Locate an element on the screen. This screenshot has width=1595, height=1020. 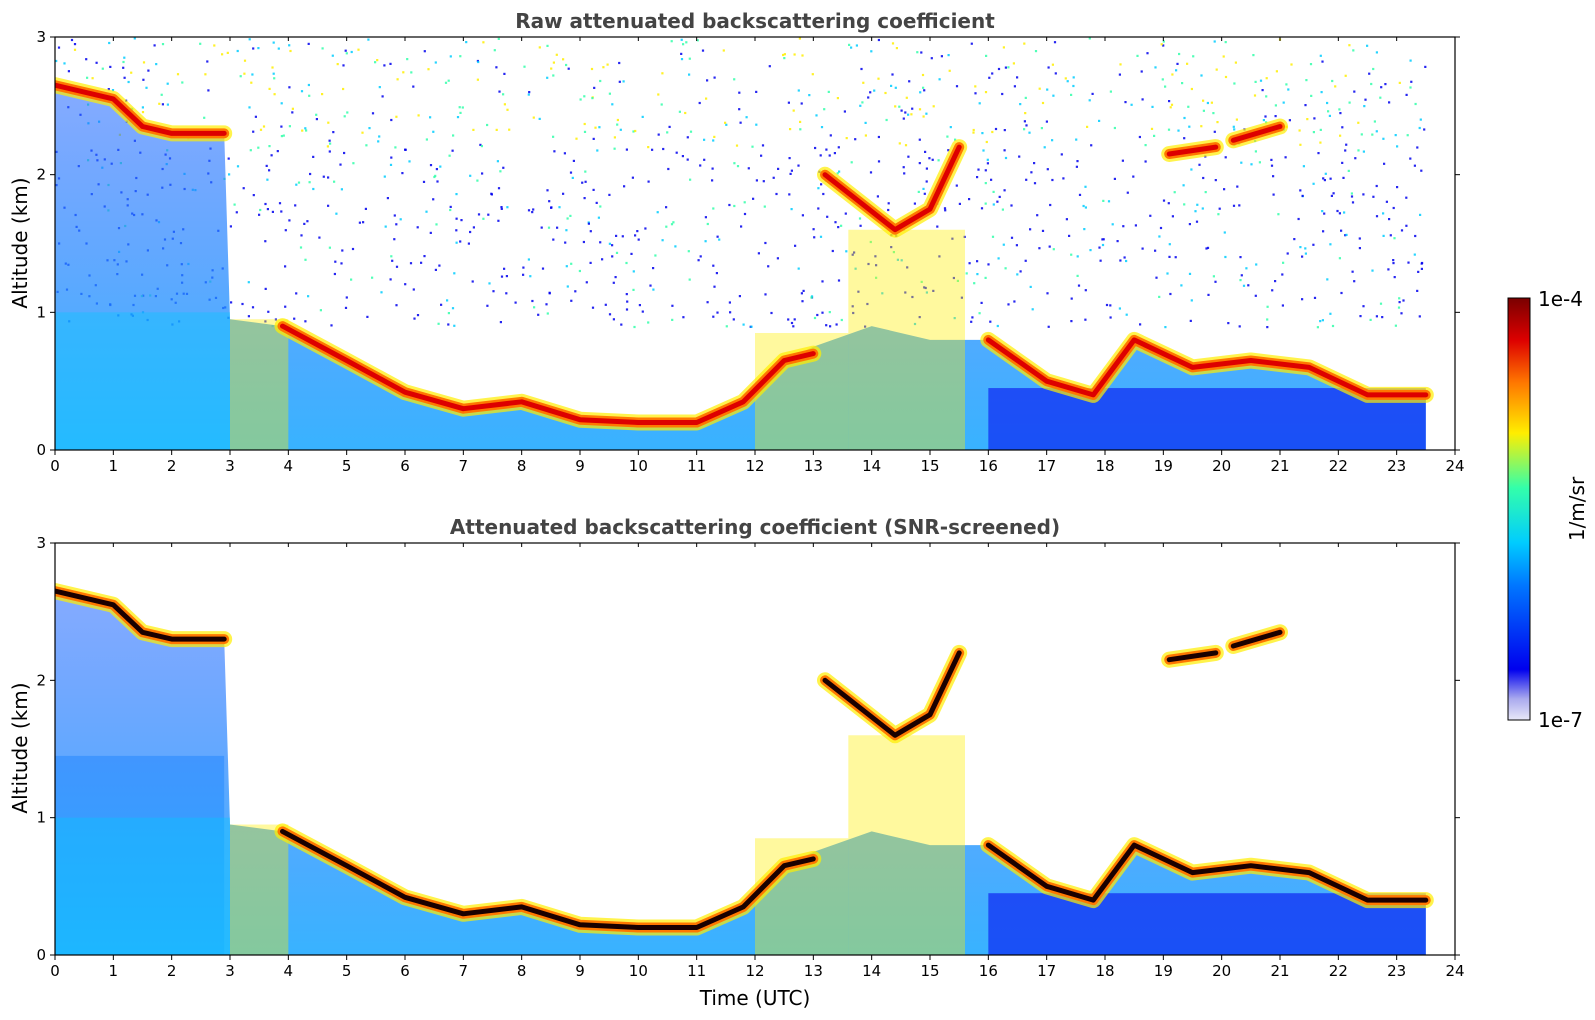
x-tick-label: 2 is located at coordinates (172, 971).